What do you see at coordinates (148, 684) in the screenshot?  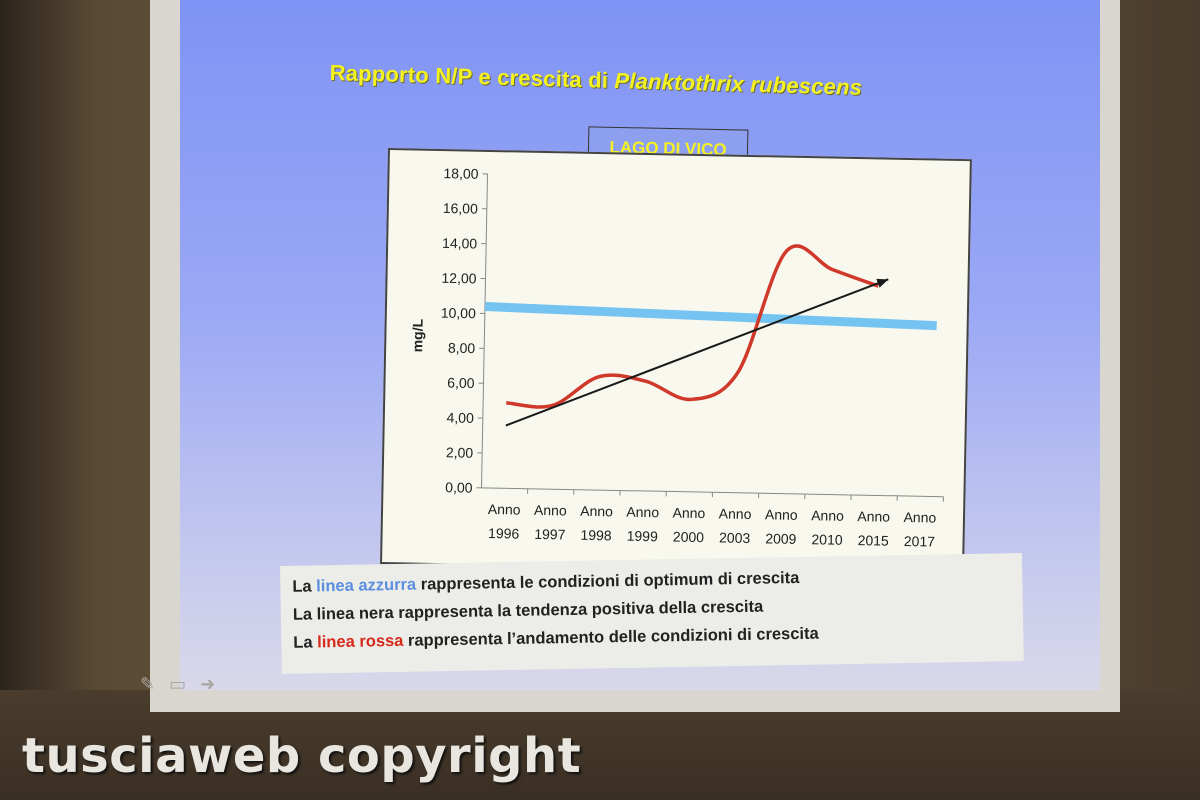 I see `pen-icon: ✎` at bounding box center [148, 684].